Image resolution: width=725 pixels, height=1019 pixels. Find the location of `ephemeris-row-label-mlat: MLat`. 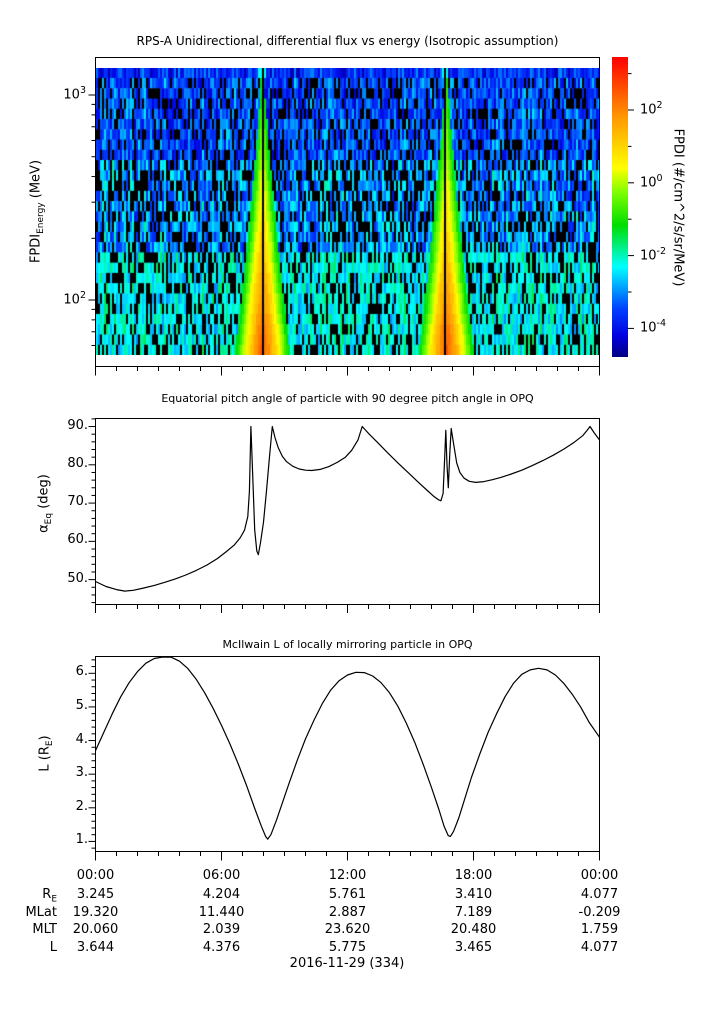

ephemeris-row-label-mlat: MLat is located at coordinates (41, 912).